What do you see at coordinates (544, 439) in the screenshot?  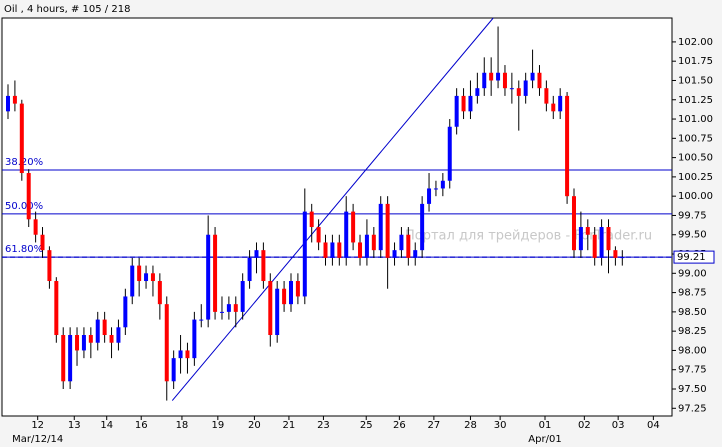 I see `date-label: Apr/01` at bounding box center [544, 439].